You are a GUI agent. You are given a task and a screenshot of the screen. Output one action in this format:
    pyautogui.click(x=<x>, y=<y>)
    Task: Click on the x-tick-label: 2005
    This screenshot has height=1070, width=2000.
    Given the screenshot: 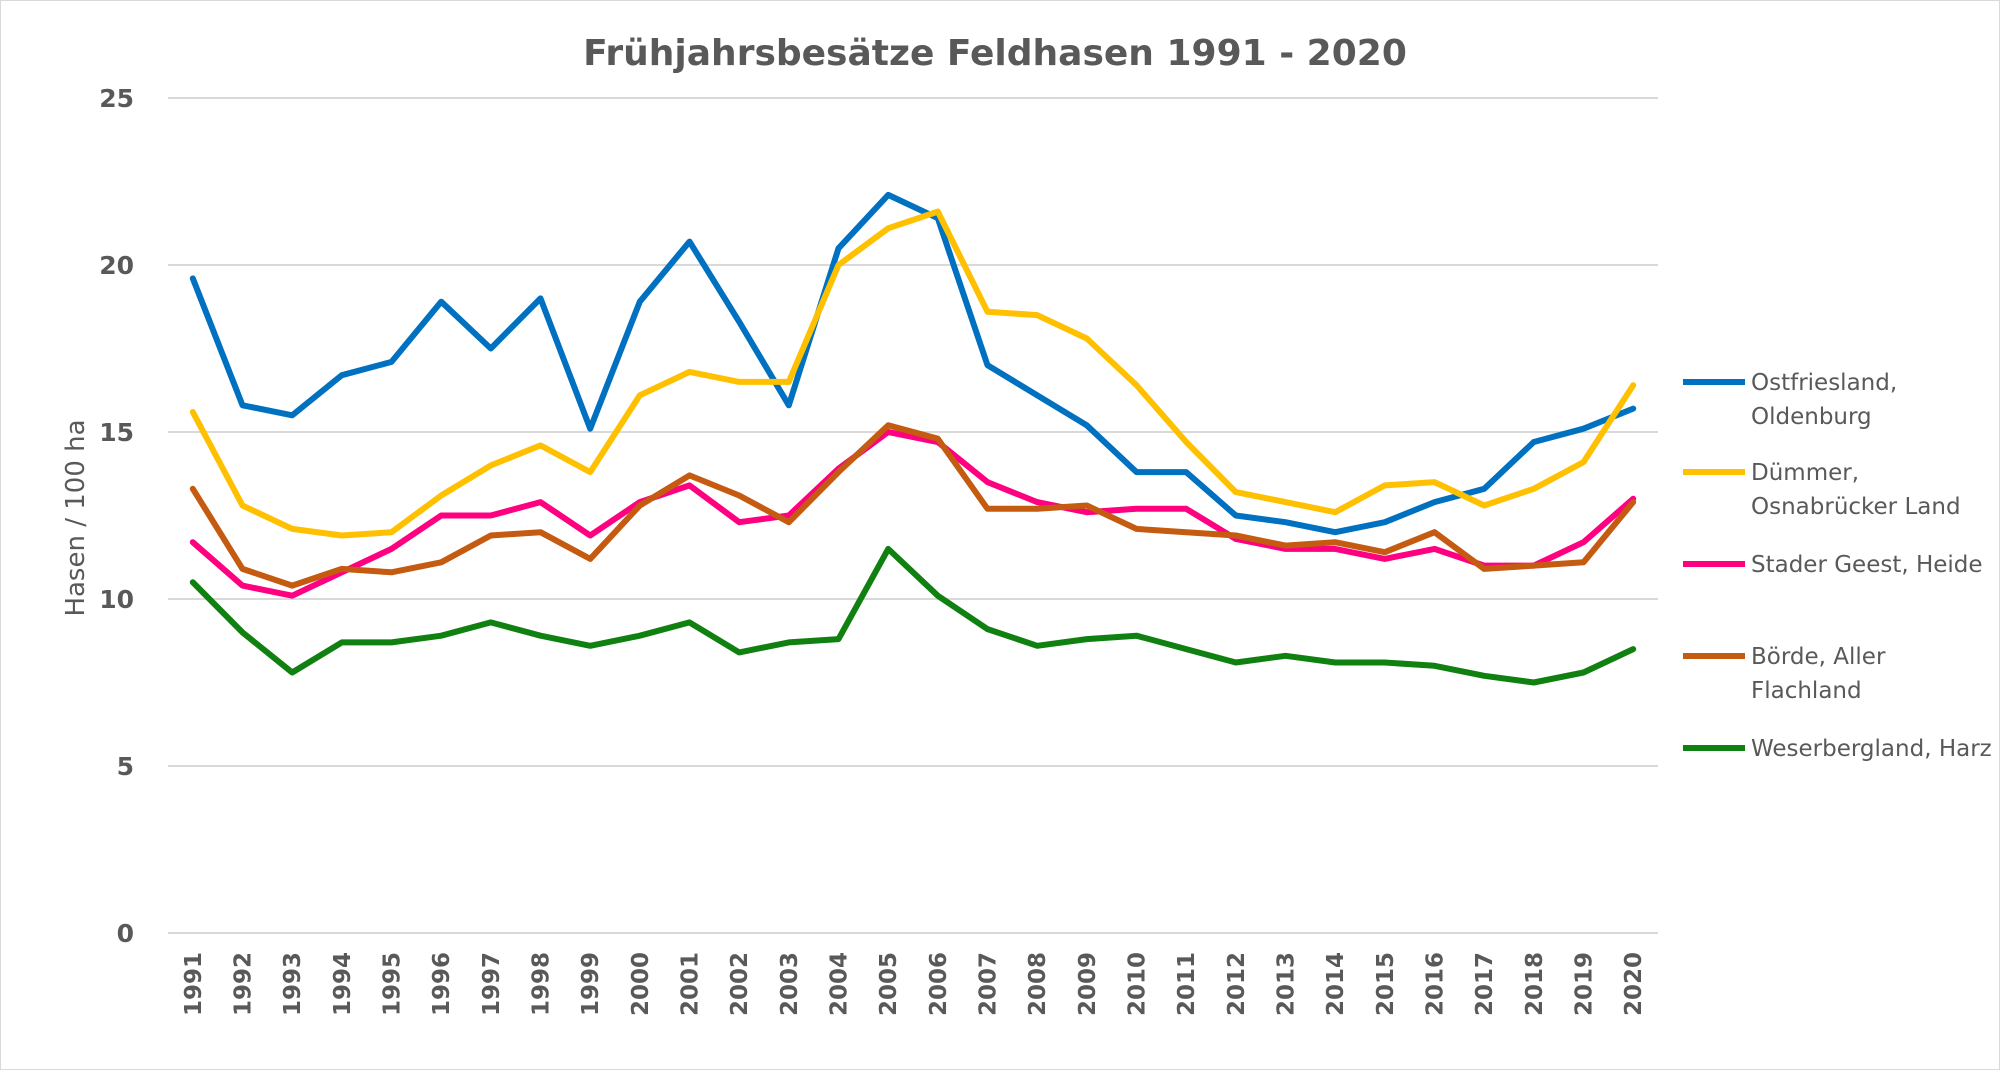 What is the action you would take?
    pyautogui.click(x=889, y=984)
    